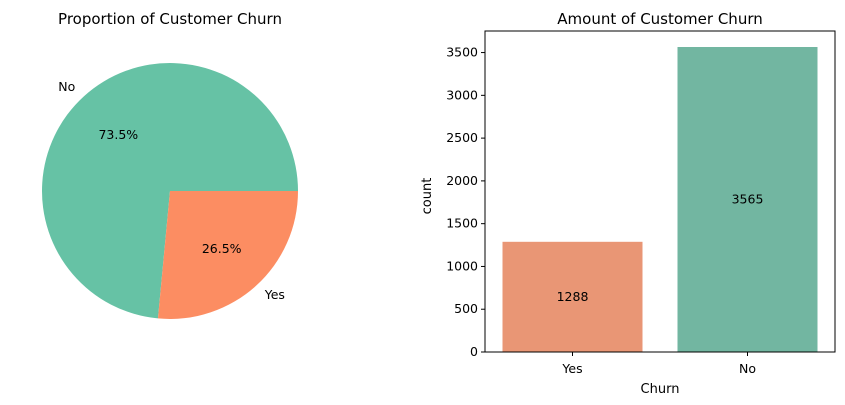  I want to click on bar-data-label-yes: 1288, so click(573, 296).